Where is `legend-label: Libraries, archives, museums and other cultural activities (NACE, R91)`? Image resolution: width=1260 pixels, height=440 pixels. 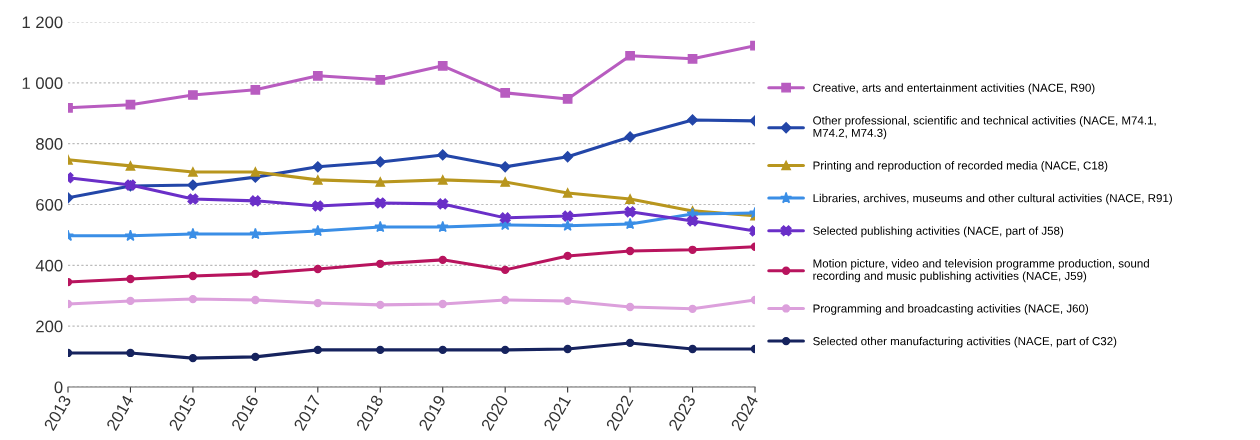
legend-label: Libraries, archives, museums and other cultural activities (NACE, R91) is located at coordinates (992, 199).